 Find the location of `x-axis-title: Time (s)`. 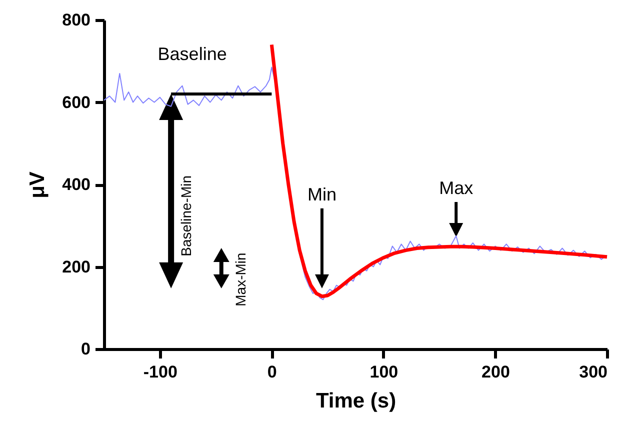

x-axis-title: Time (s) is located at coordinates (356, 401).